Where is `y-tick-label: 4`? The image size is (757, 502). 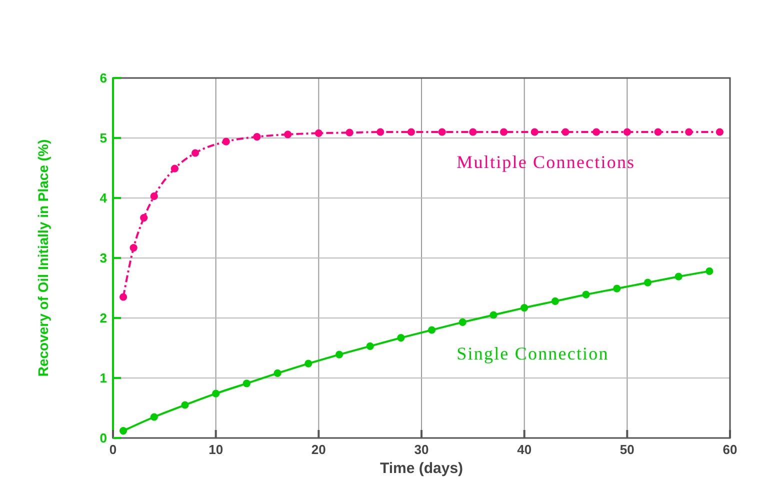
y-tick-label: 4 is located at coordinates (104, 198).